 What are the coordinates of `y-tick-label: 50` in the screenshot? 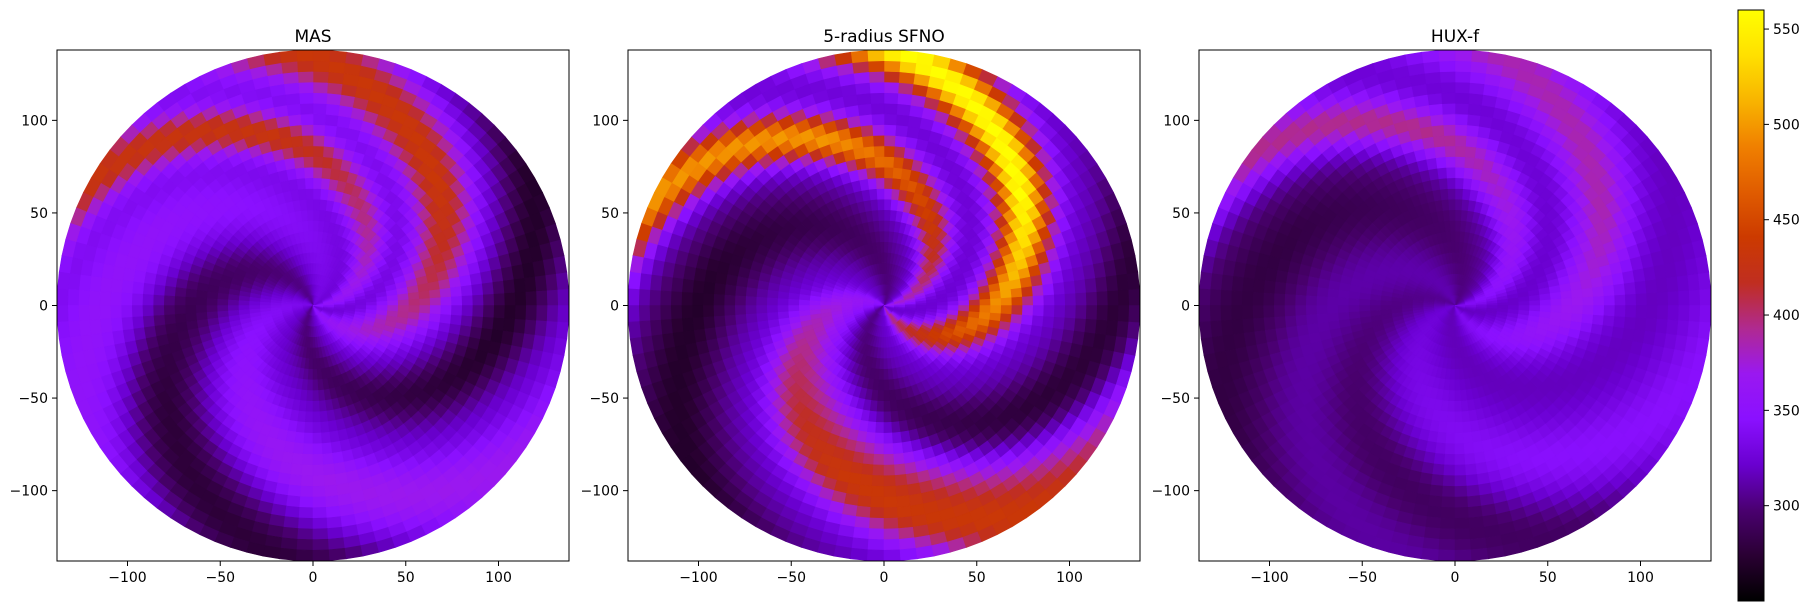 It's located at (610, 214).